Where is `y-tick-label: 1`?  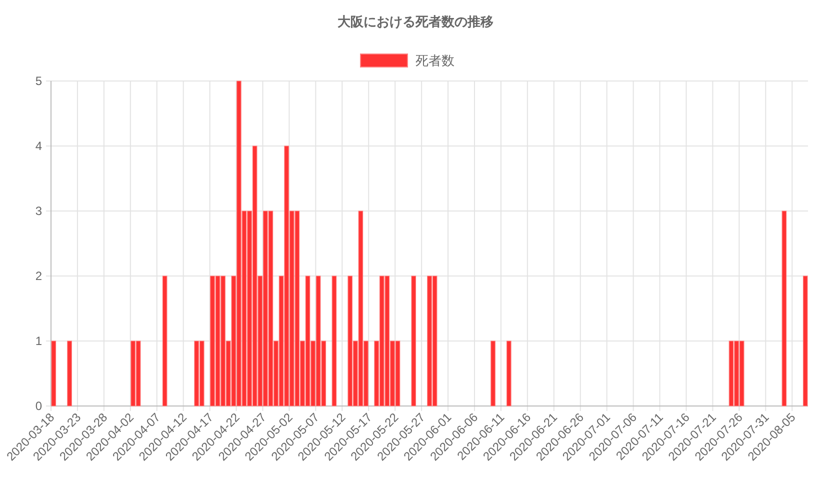
y-tick-label: 1 is located at coordinates (38, 341).